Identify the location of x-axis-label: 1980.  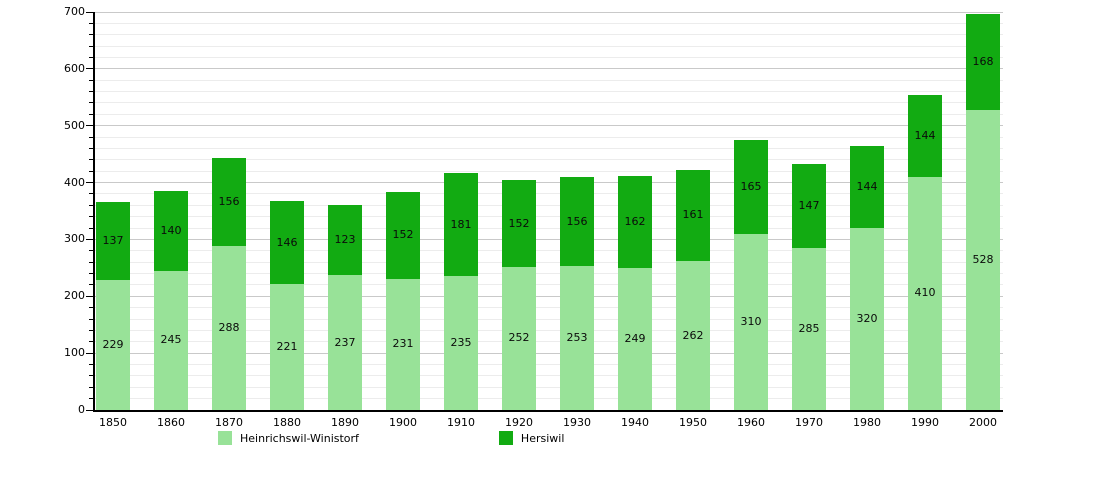
(867, 422).